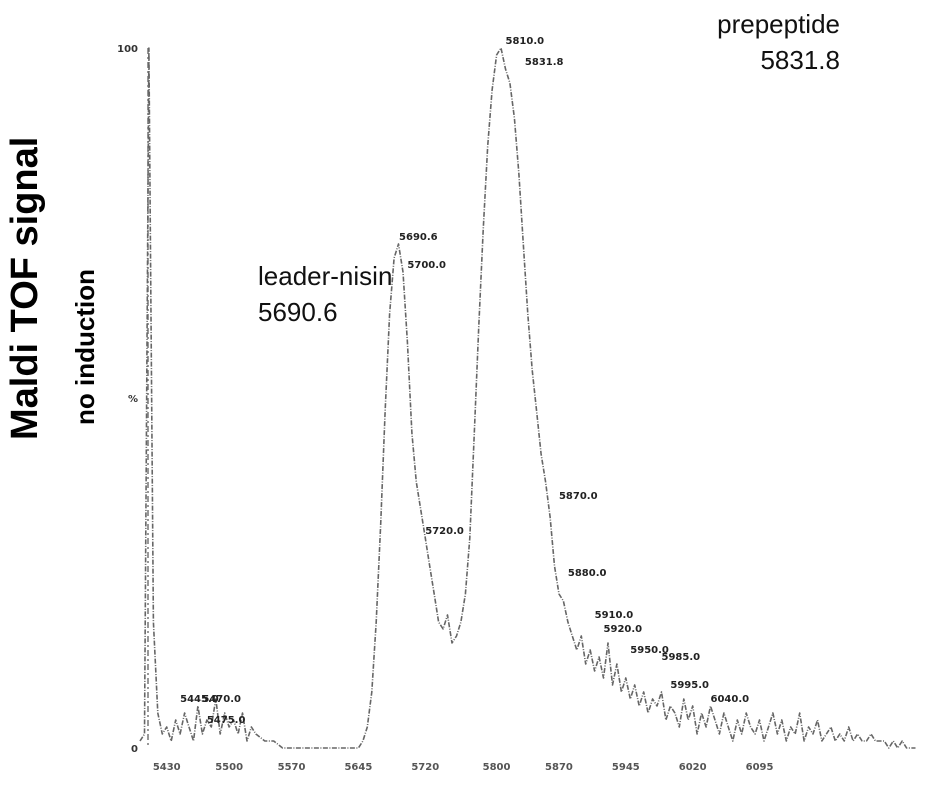  I want to click on y-tick-label: 0, so click(134, 749).